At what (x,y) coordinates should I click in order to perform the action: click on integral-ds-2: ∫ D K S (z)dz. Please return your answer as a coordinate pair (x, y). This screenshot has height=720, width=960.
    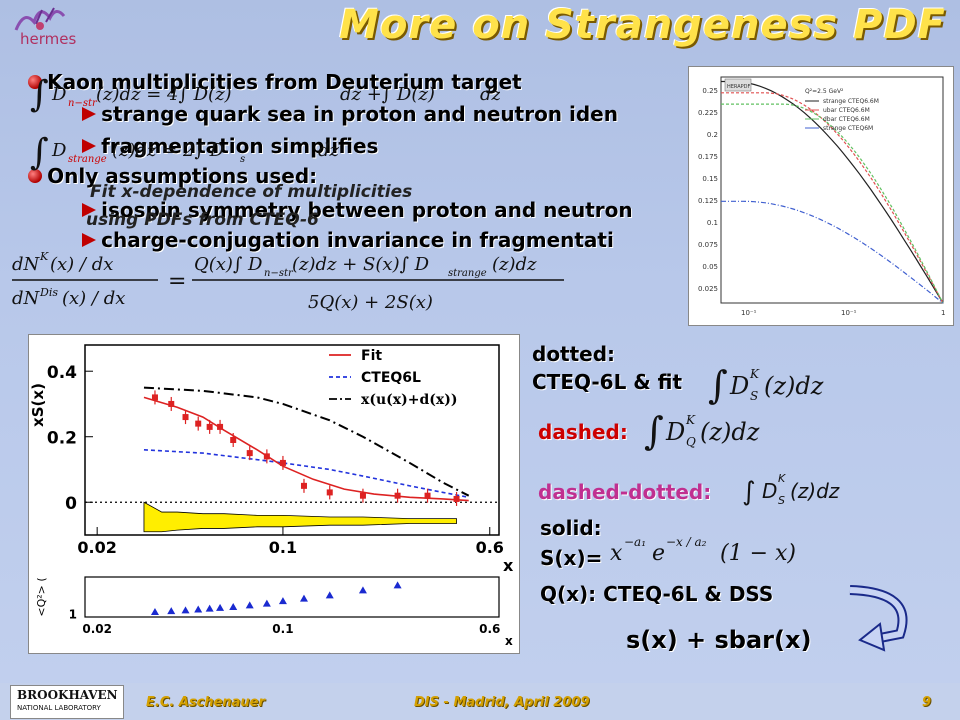
    Looking at the image, I should click on (807, 490).